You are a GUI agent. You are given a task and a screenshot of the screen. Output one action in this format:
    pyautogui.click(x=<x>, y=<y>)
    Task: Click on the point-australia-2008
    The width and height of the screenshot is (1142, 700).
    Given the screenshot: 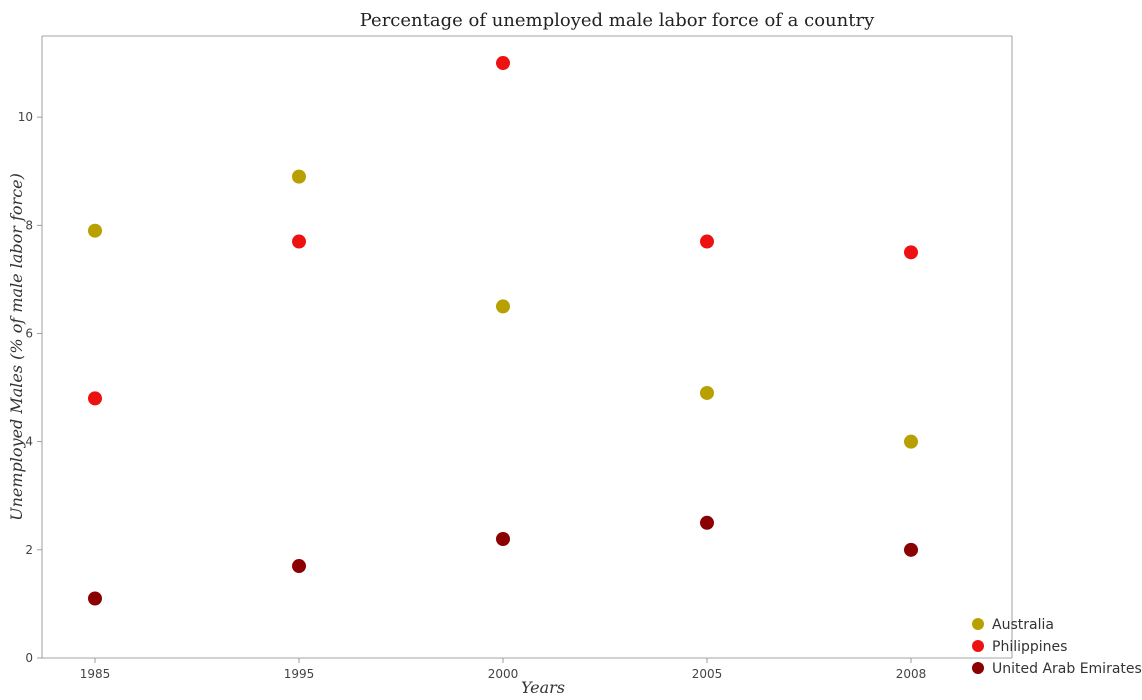 What is the action you would take?
    pyautogui.click(x=911, y=441)
    